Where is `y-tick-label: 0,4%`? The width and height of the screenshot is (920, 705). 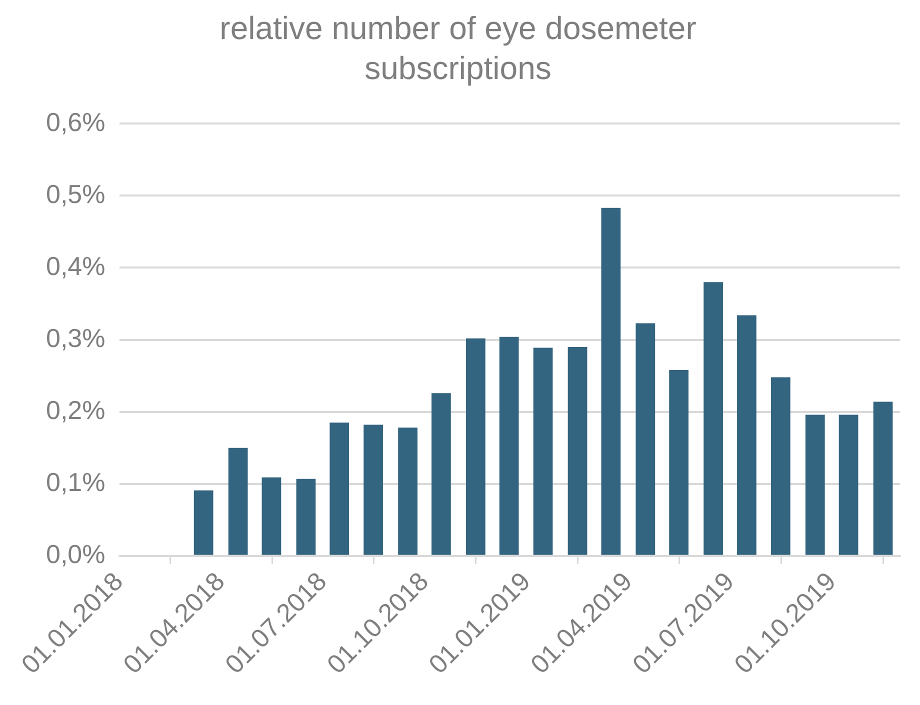
y-tick-label: 0,4% is located at coordinates (76, 265).